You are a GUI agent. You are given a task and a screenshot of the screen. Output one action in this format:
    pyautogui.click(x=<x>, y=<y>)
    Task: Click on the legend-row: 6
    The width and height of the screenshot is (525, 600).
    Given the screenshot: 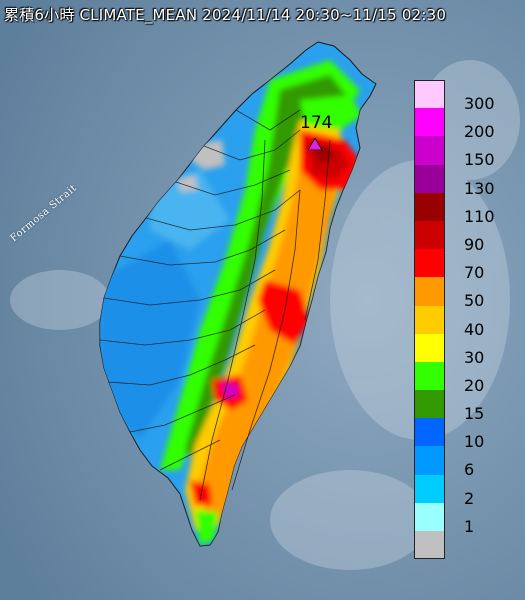 What is the action you would take?
    pyautogui.click(x=466, y=462)
    